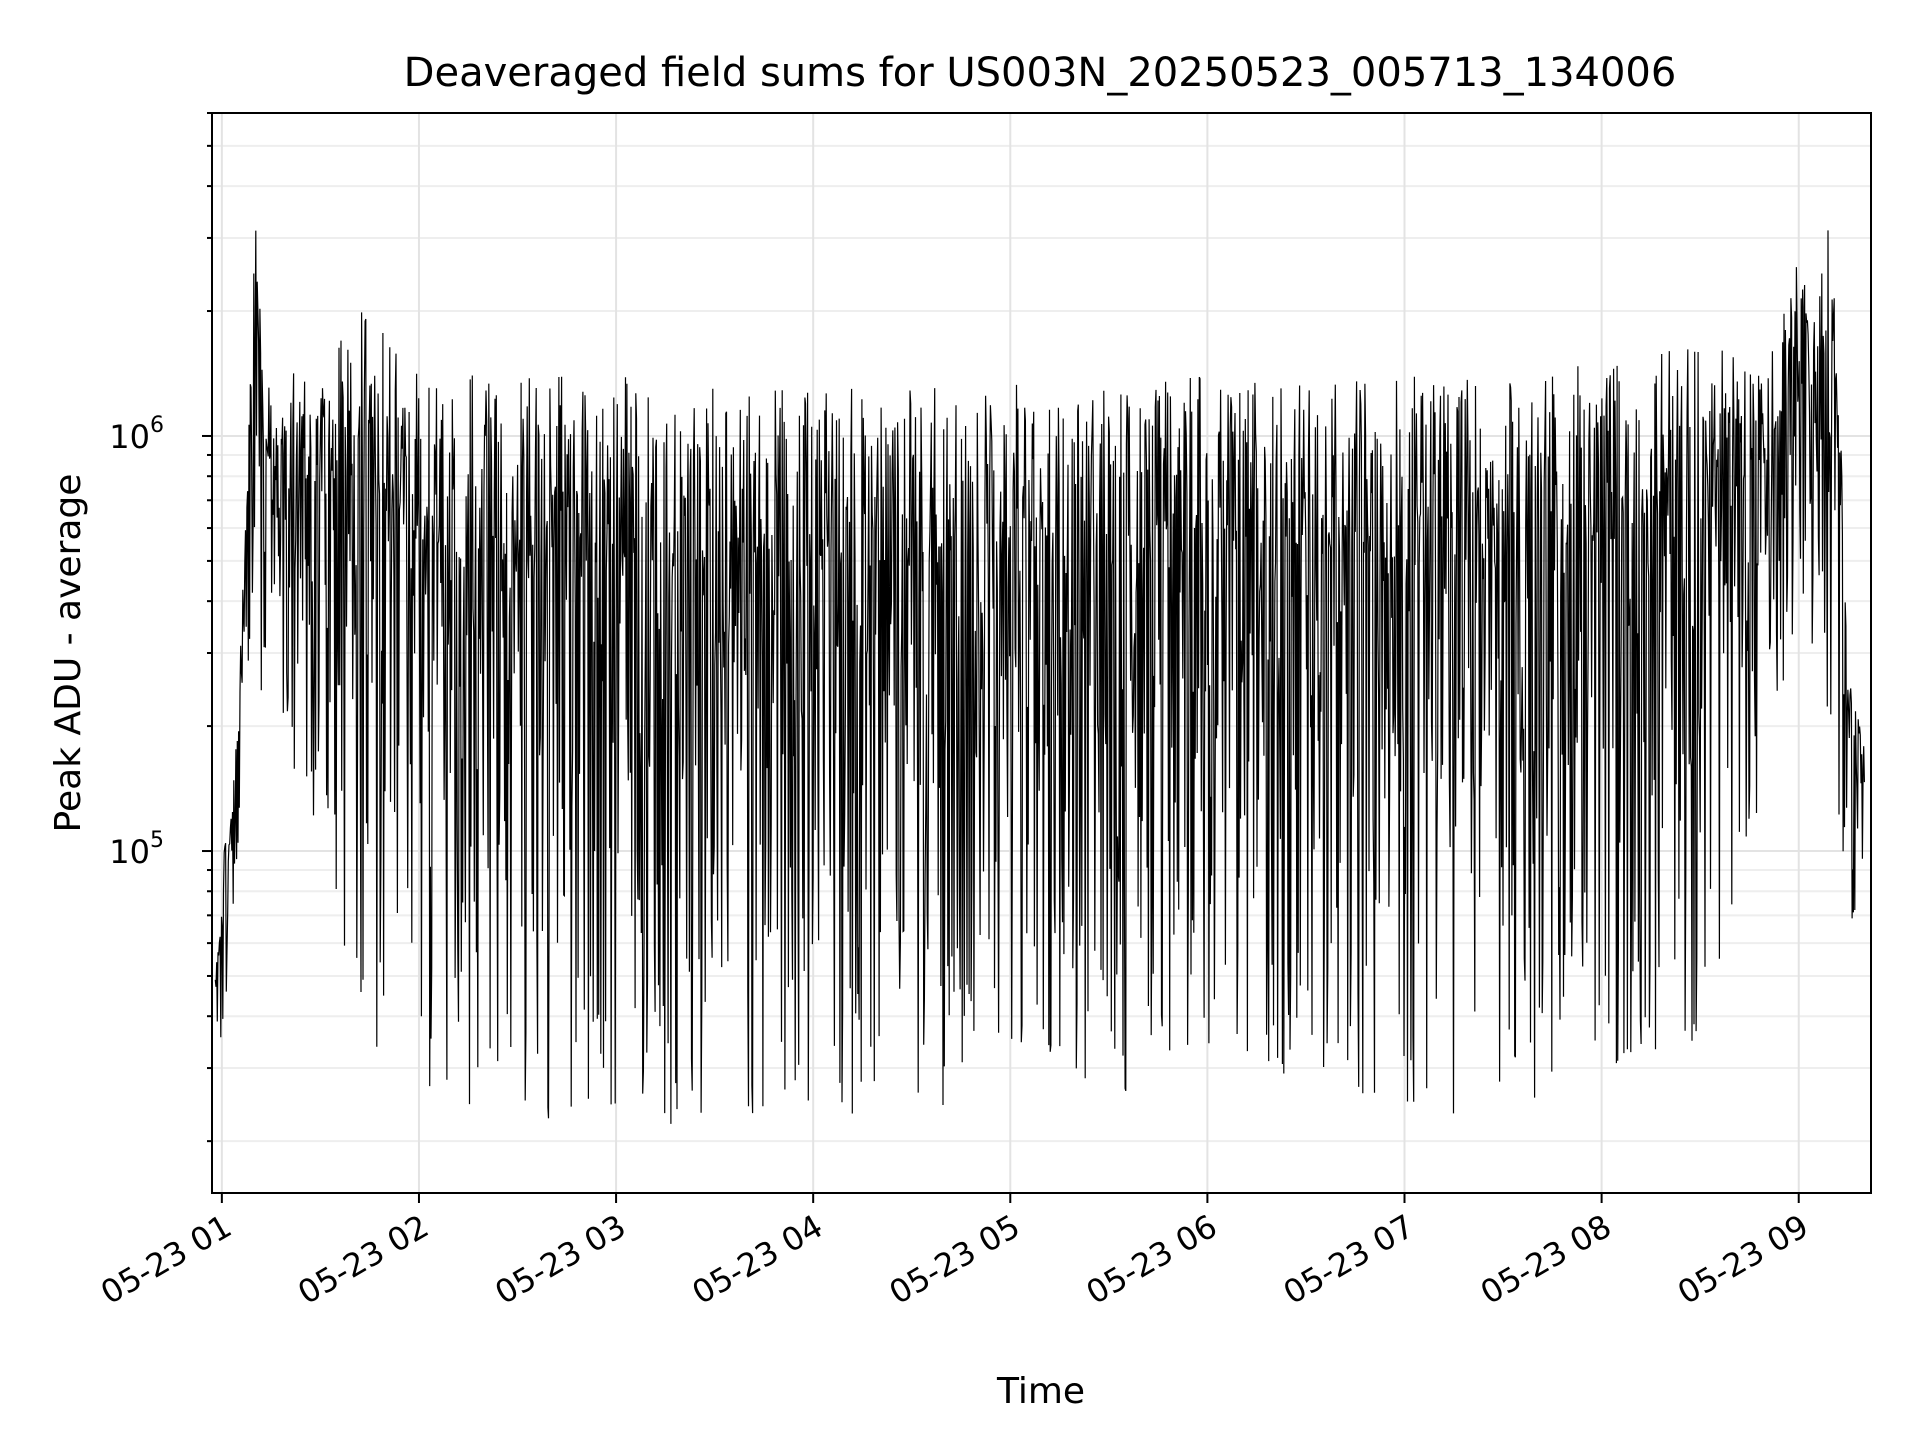 This screenshot has height=1440, width=1920. Describe the element at coordinates (68, 653) in the screenshot. I see `y-axis-label: Peak ADU - average` at that location.